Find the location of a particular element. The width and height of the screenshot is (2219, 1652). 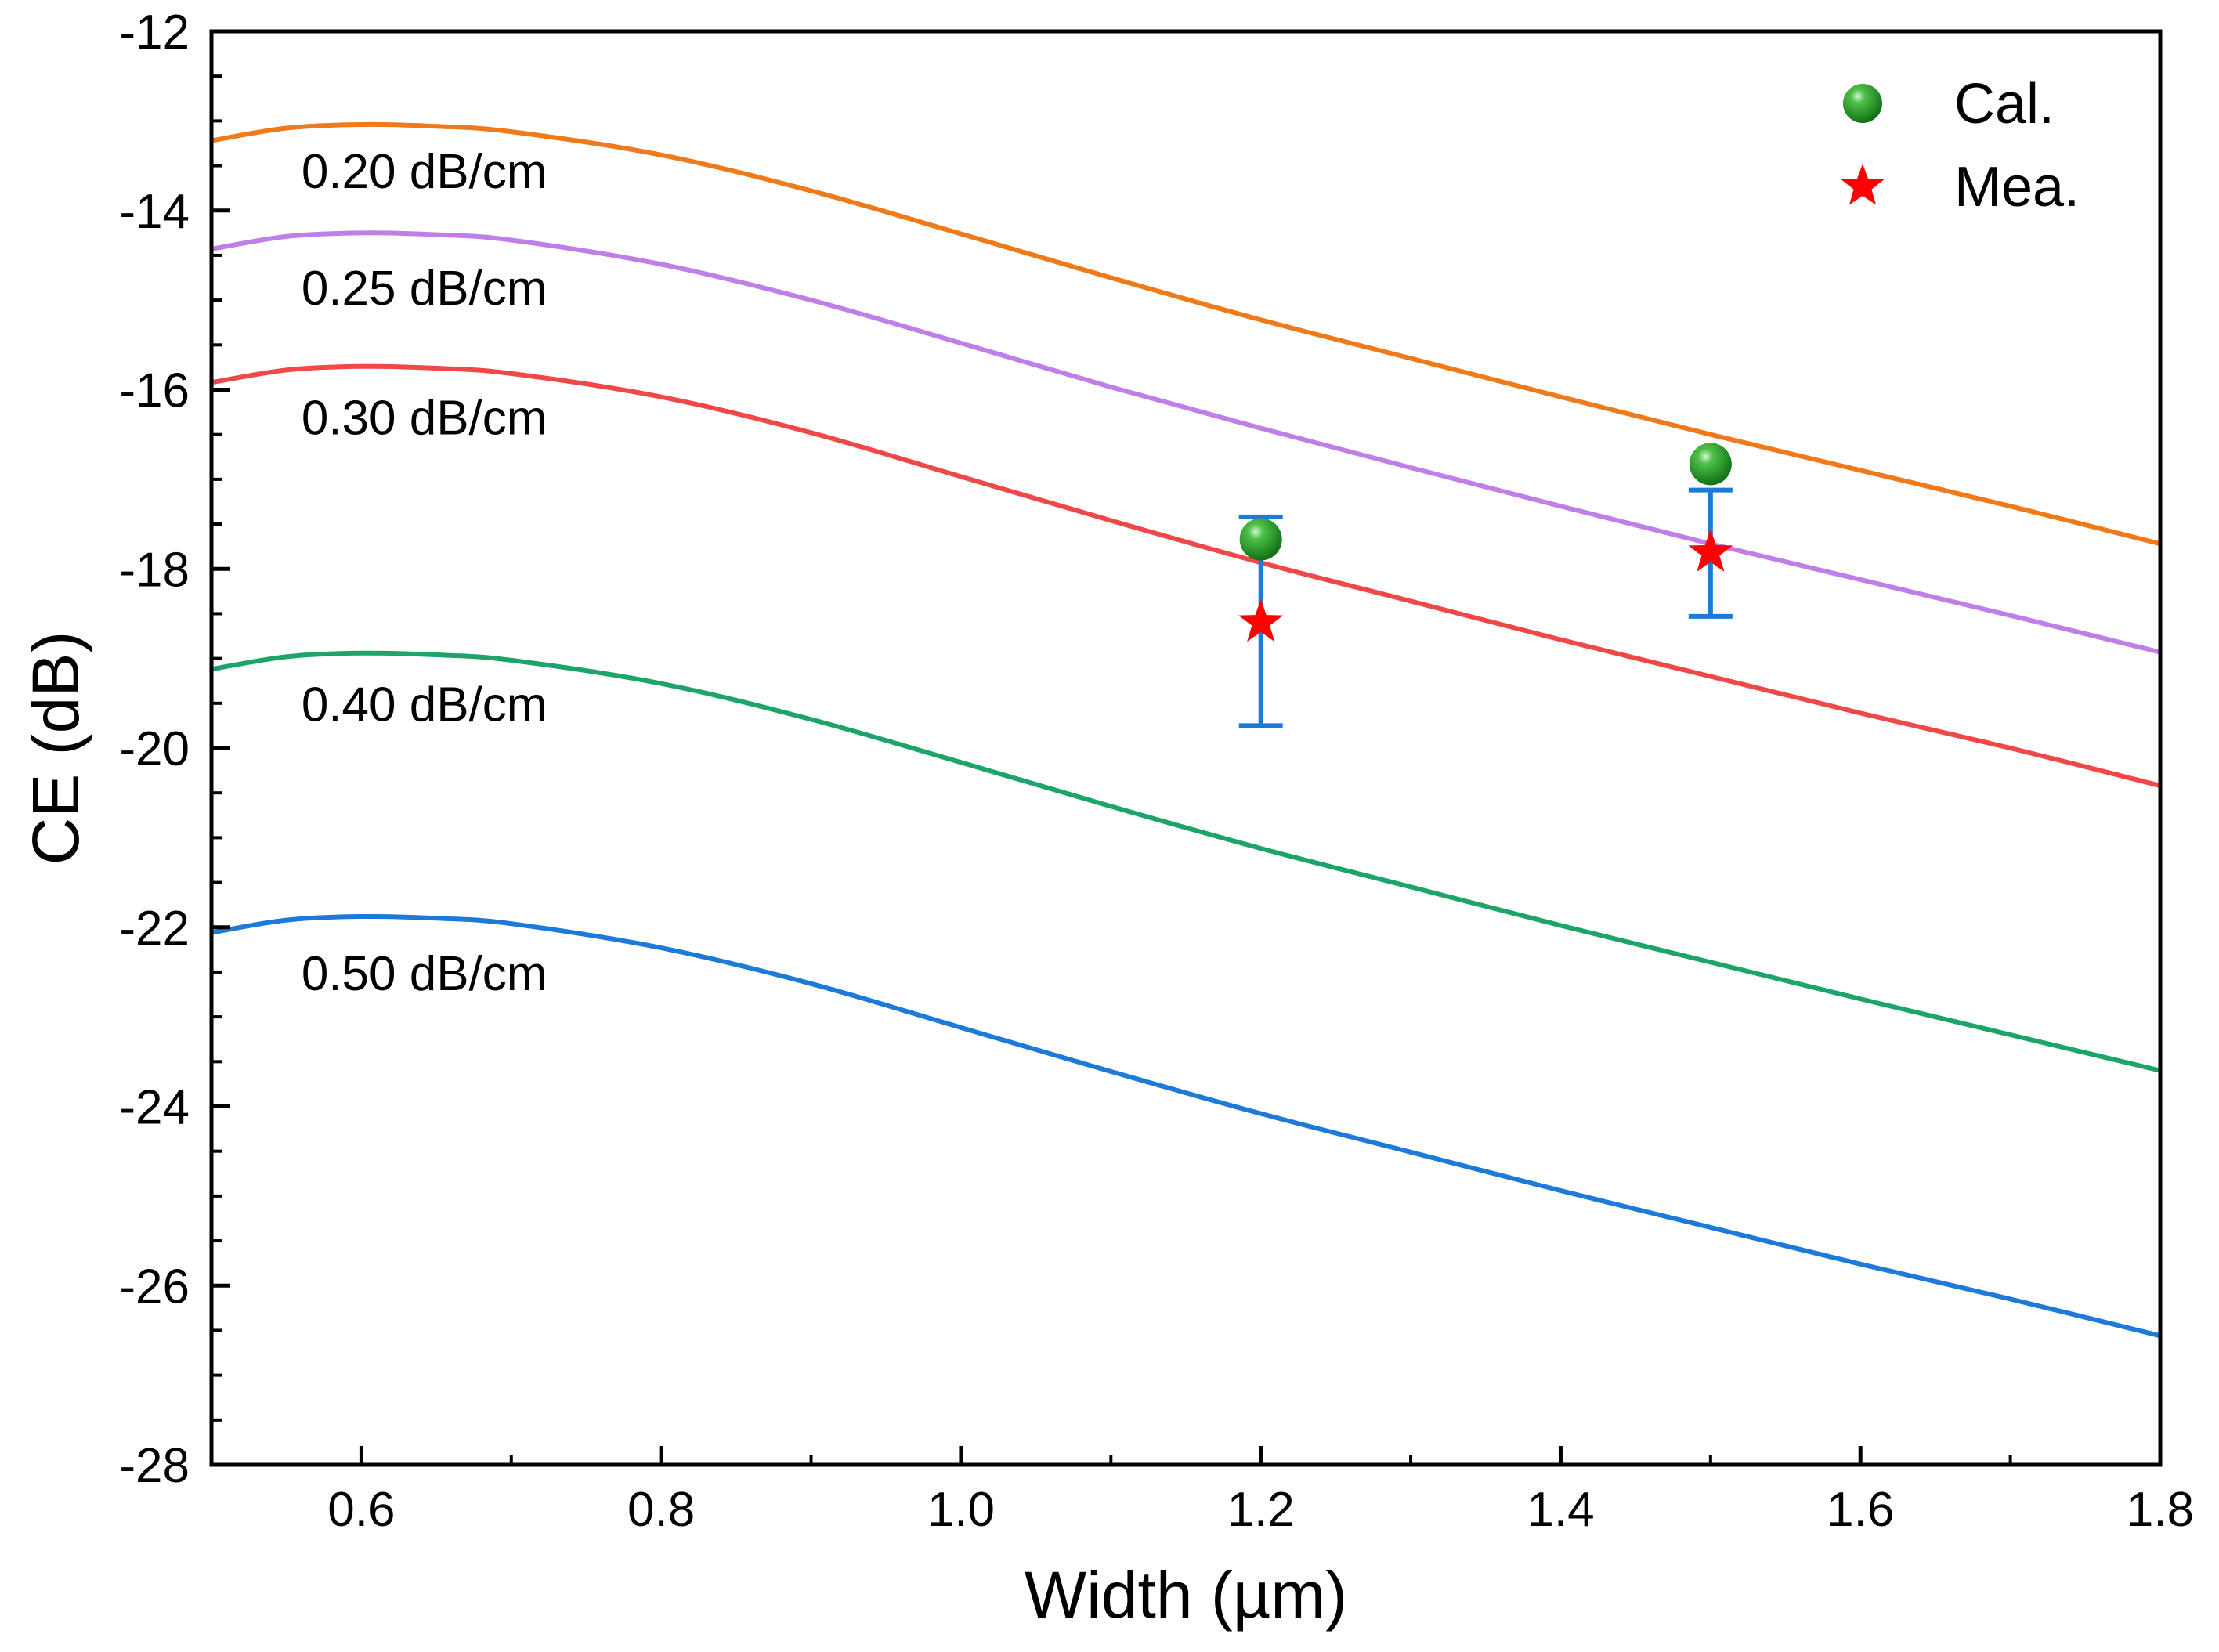

curve-label: 0.50 dB/cm is located at coordinates (425, 974).